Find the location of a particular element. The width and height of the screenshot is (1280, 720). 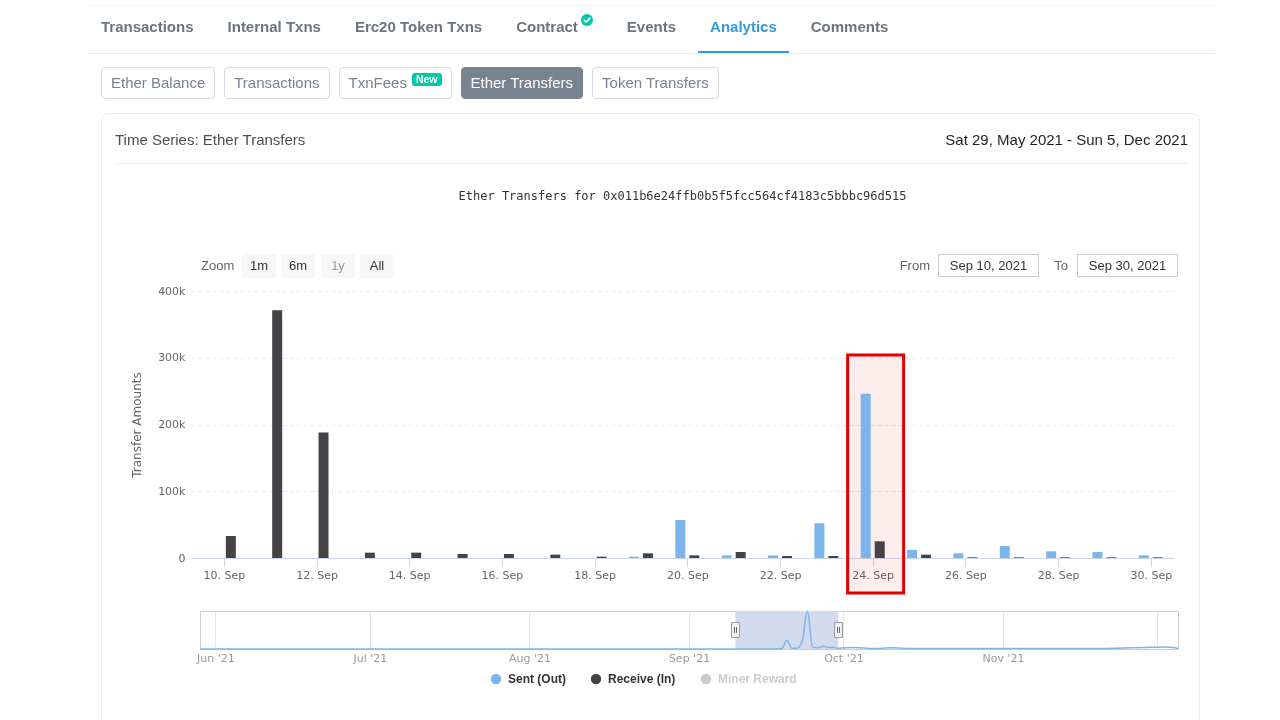

text: Events is located at coordinates (651, 26).